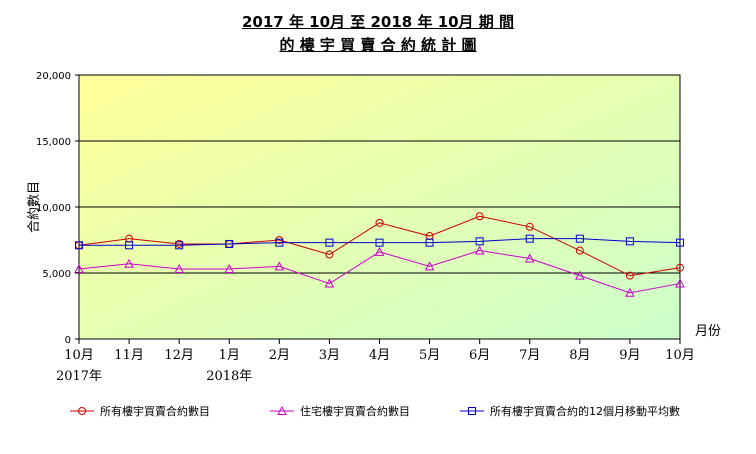  Describe the element at coordinates (355, 411) in the screenshot. I see `legend-label: 住宅樓宇買賣合約數目` at that location.